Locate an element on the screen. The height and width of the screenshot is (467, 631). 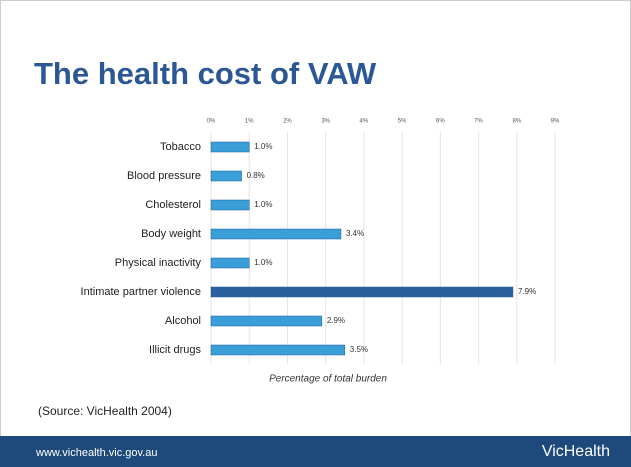
y-tick-label: Blood pressure is located at coordinates (164, 176).